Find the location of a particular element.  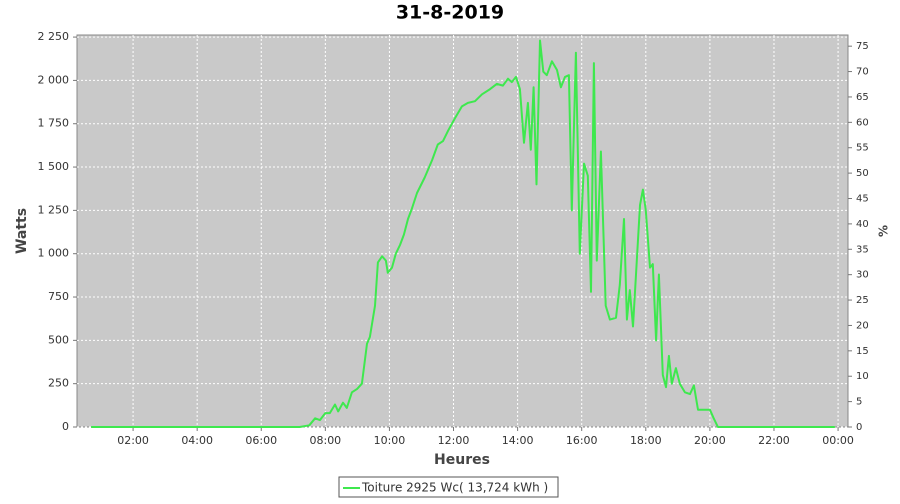

y2-tick-label: 65 is located at coordinates (862, 97).